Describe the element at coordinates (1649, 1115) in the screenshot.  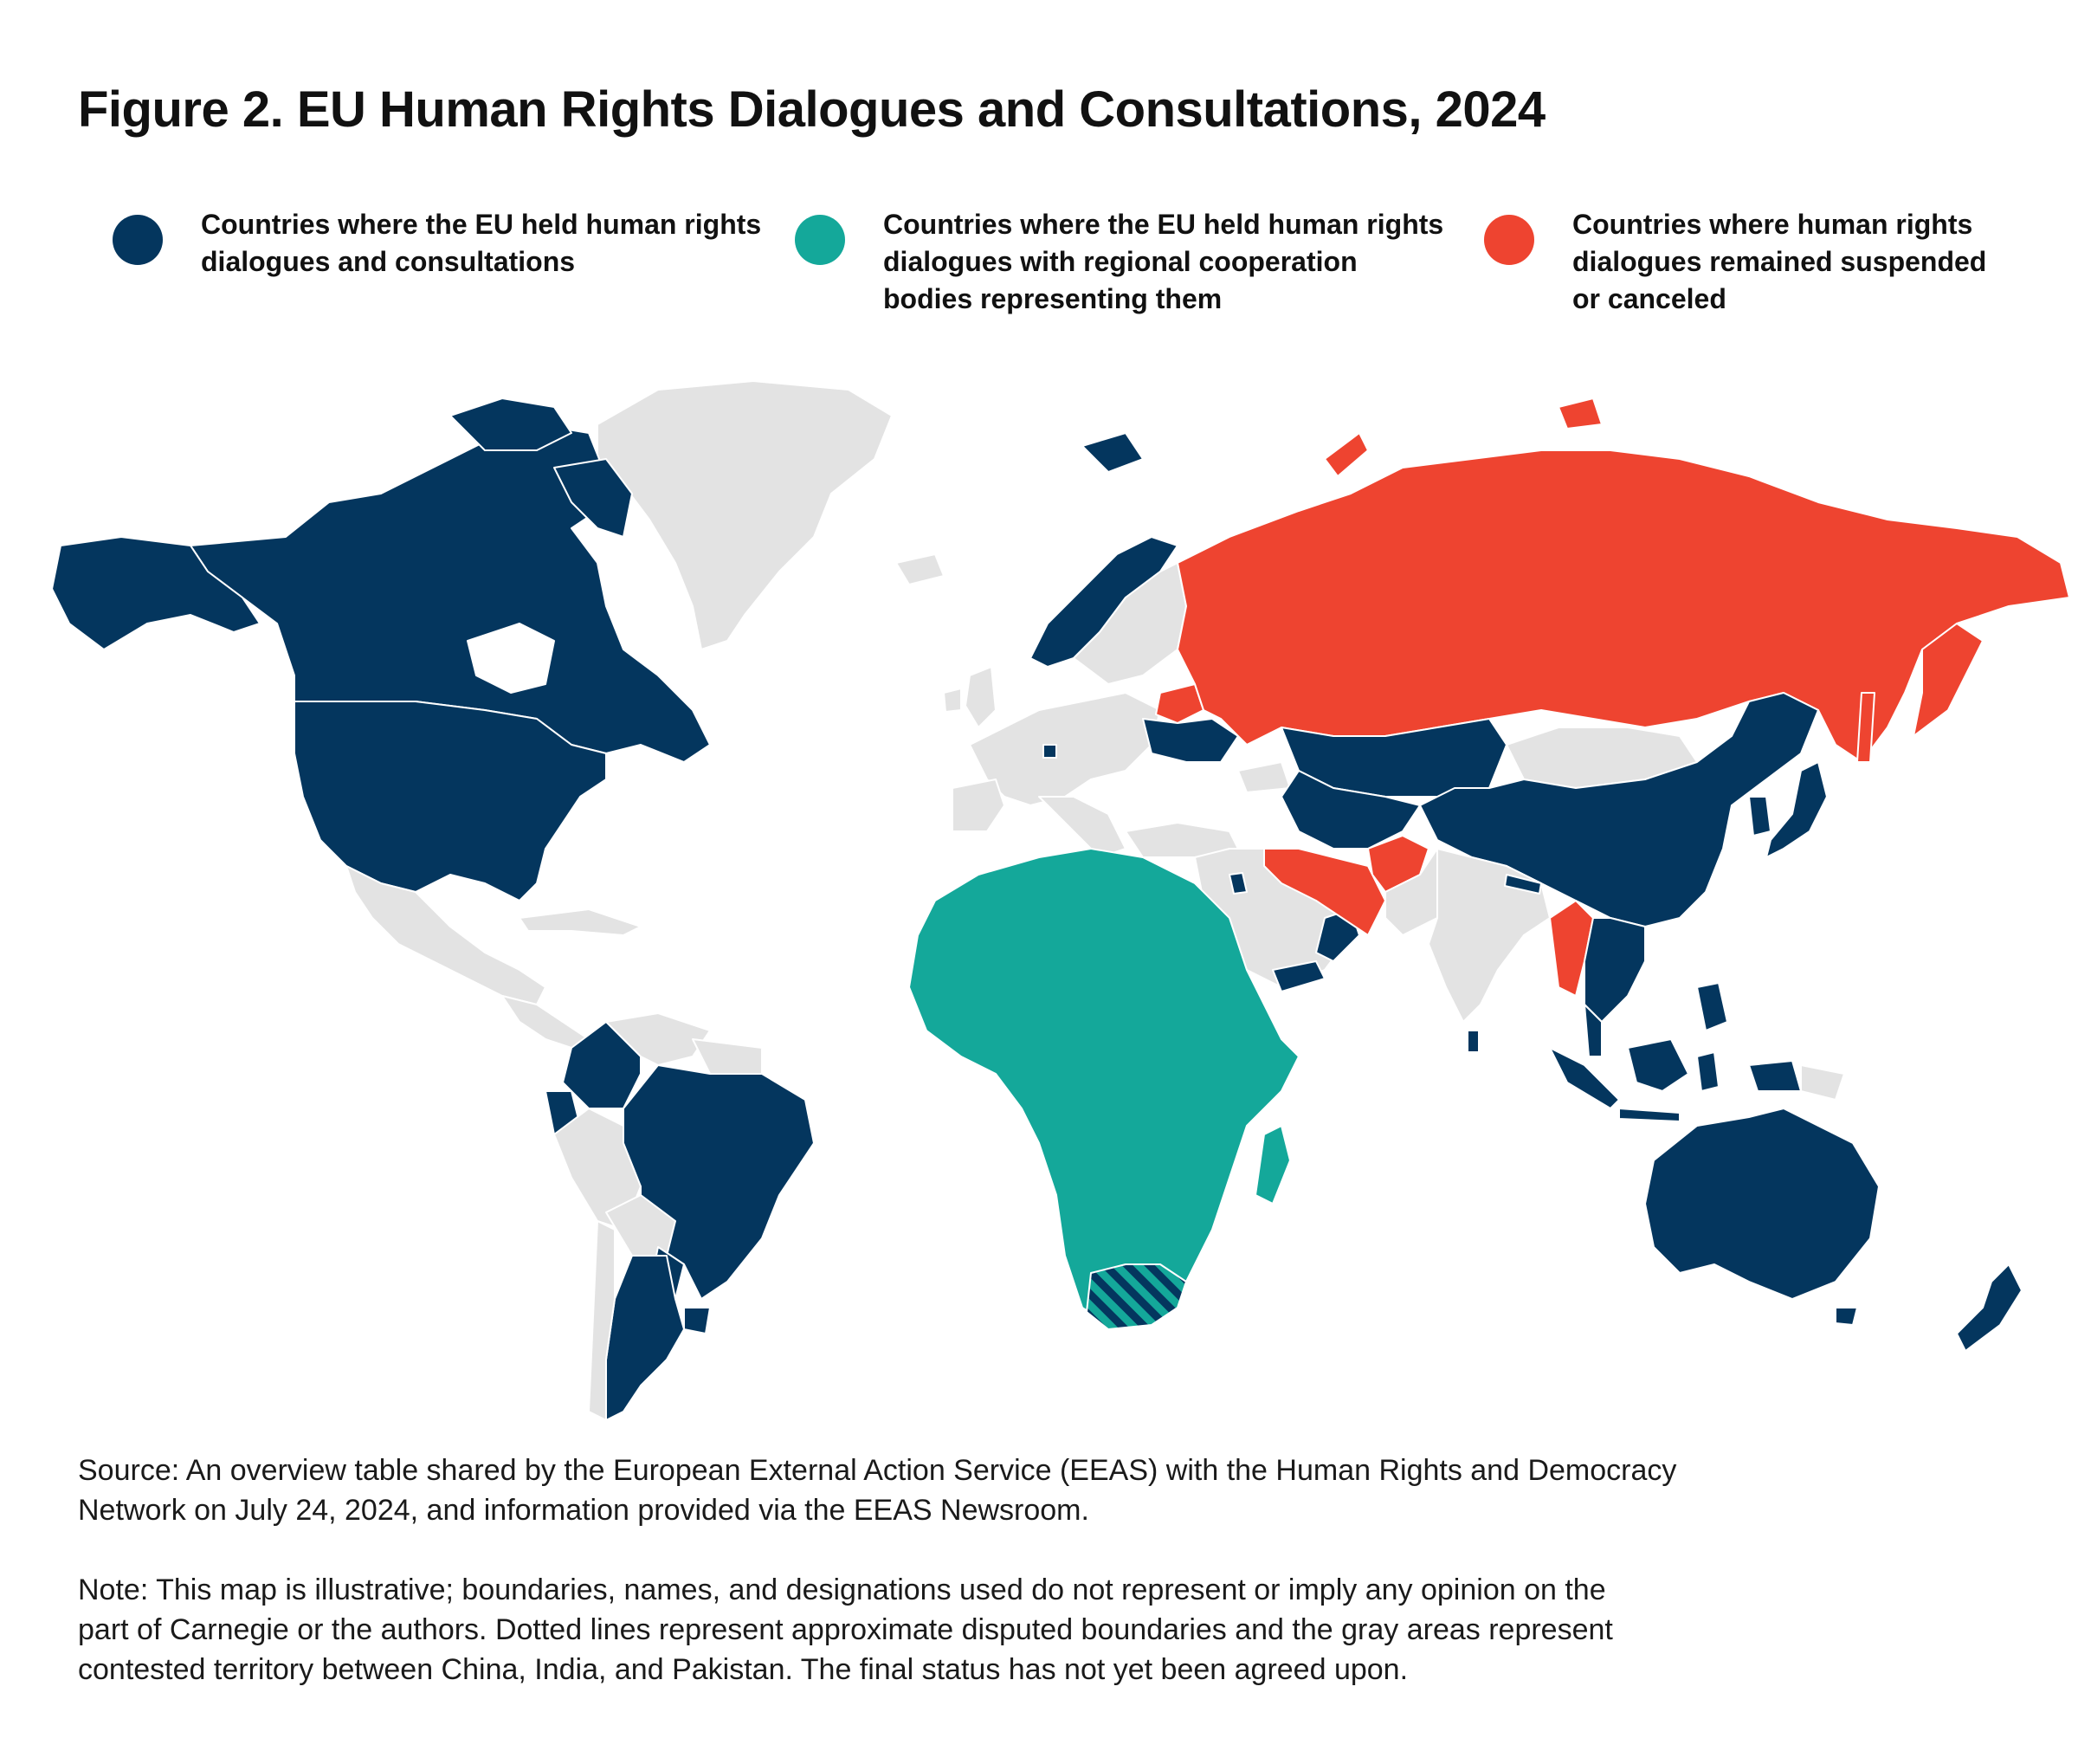
I see `java` at that location.